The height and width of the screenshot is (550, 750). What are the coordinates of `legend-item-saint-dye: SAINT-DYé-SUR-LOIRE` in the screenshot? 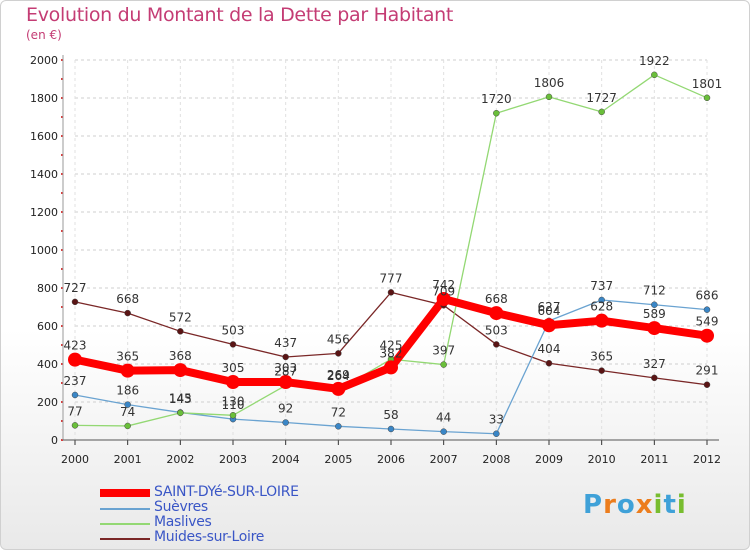 It's located at (230, 492).